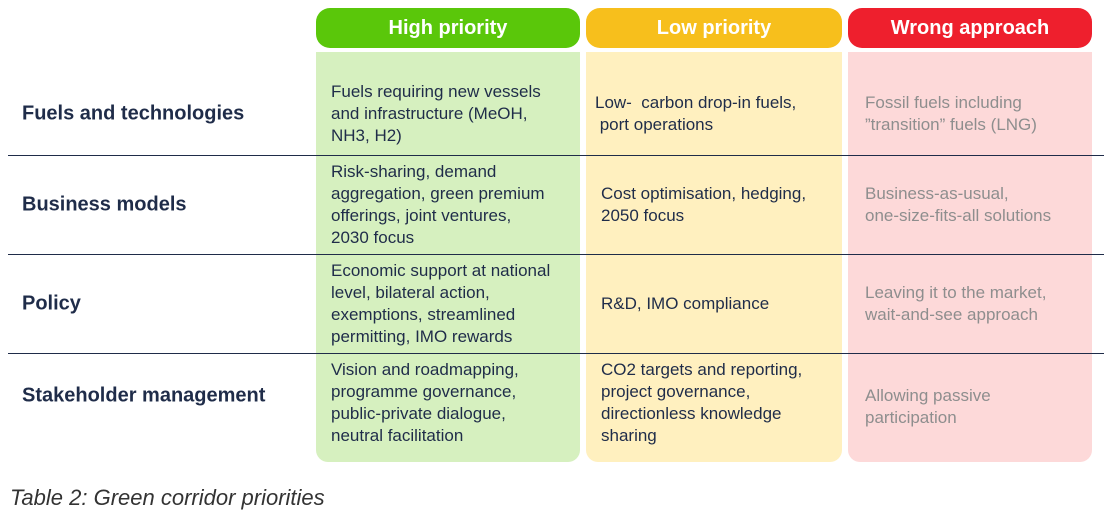  I want to click on cell-line: neutral facilitation, so click(397, 435).